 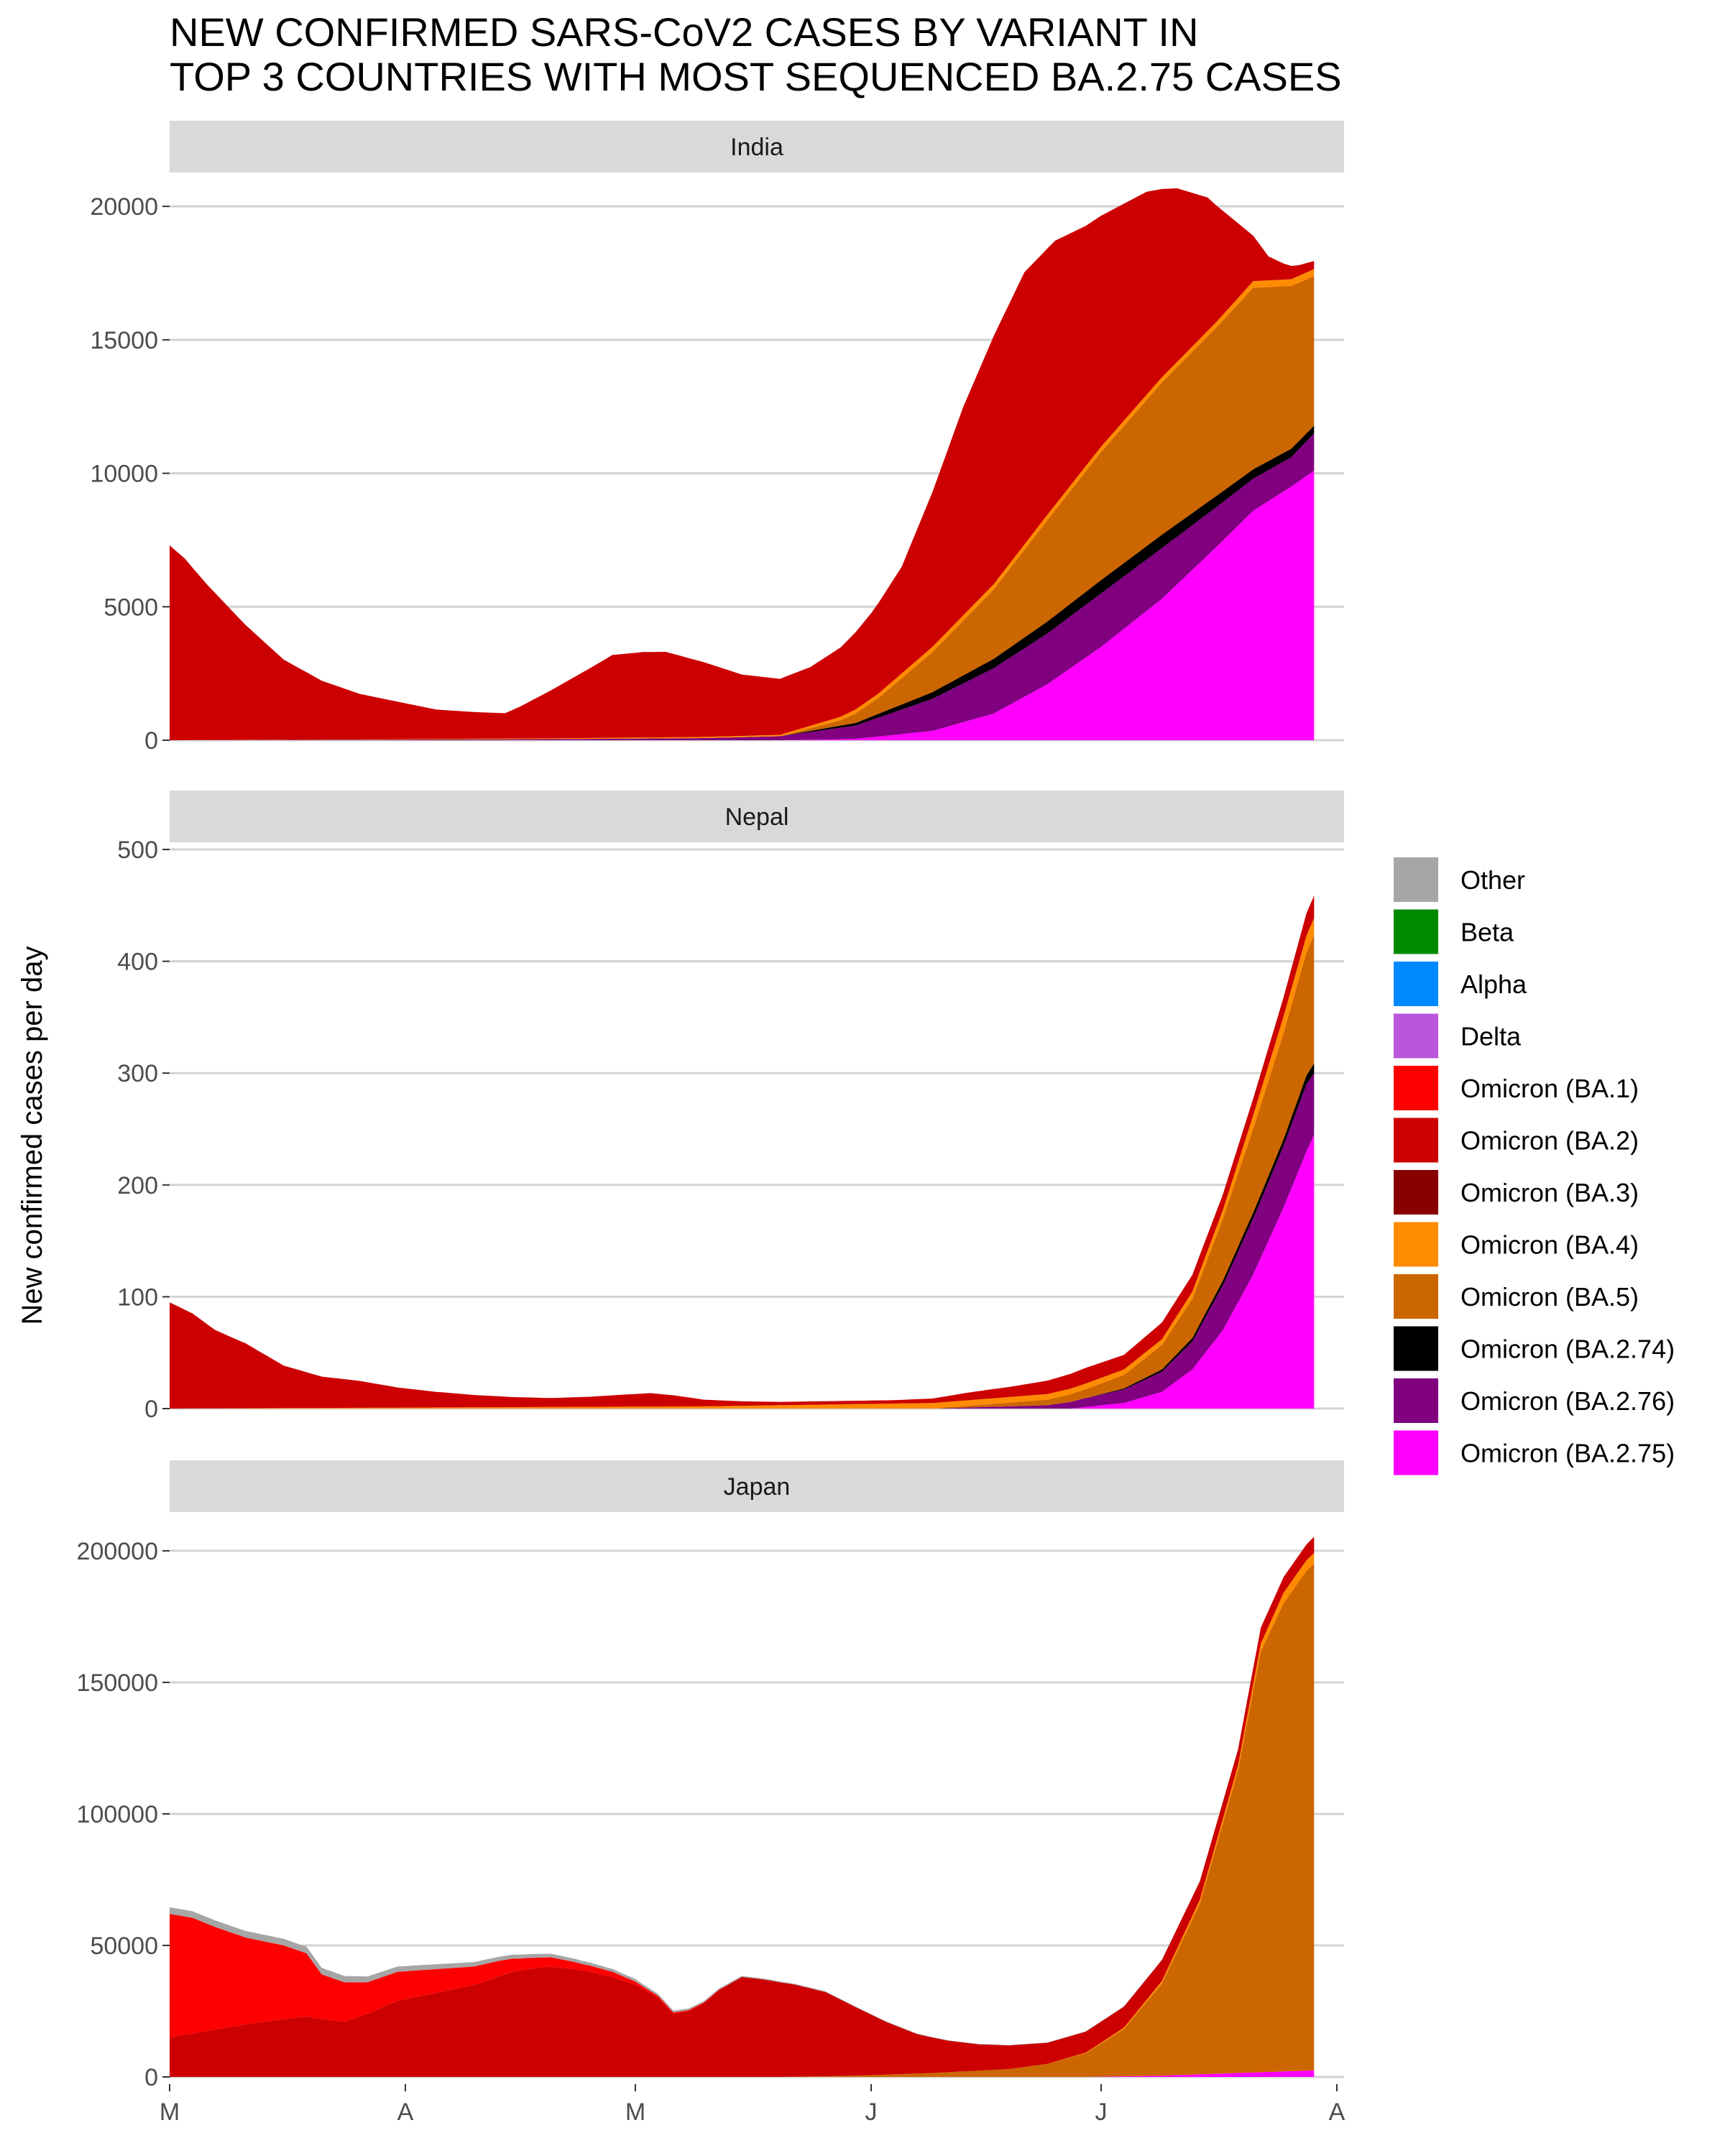 I want to click on facet-strip-label: Japan, so click(x=757, y=1487).